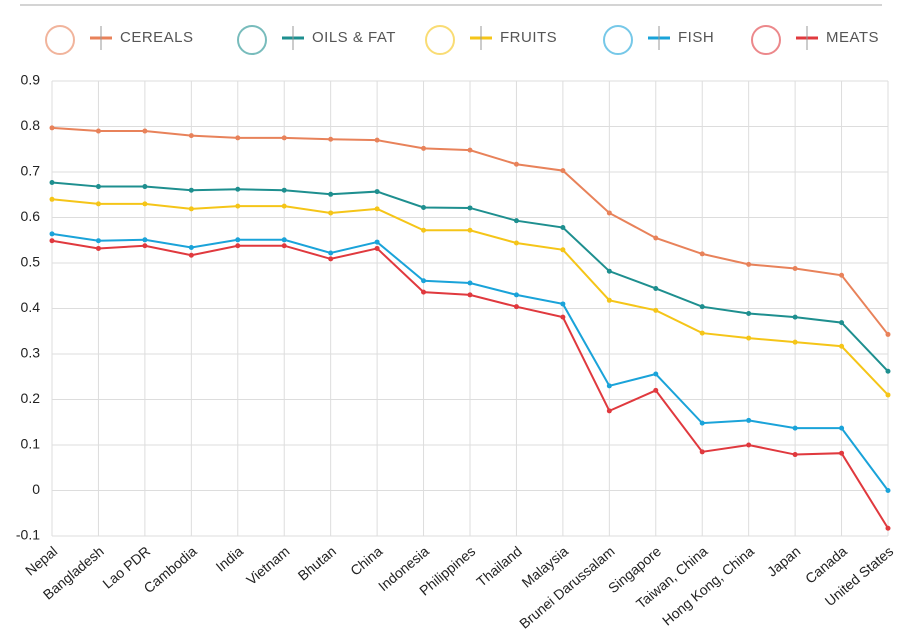  Describe the element at coordinates (498, 566) in the screenshot. I see `x-tick-label: Thailand` at that location.